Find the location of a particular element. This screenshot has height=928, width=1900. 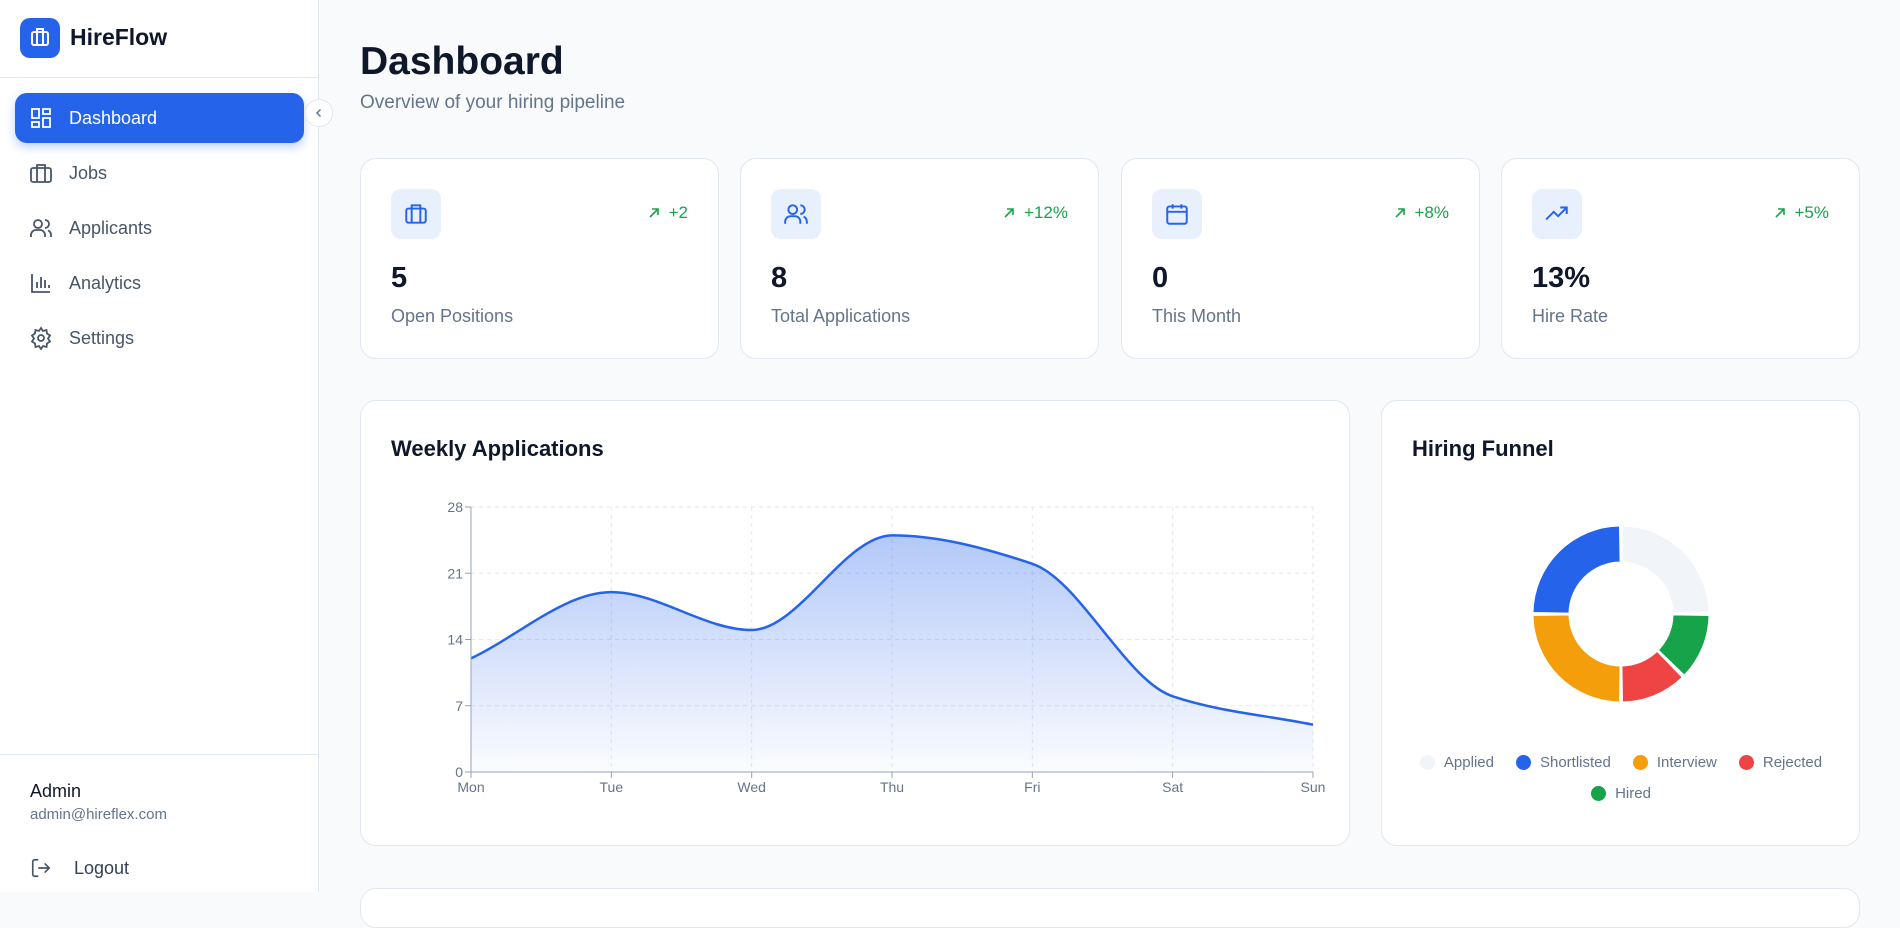

stat-label: Open Positions is located at coordinates (452, 316).